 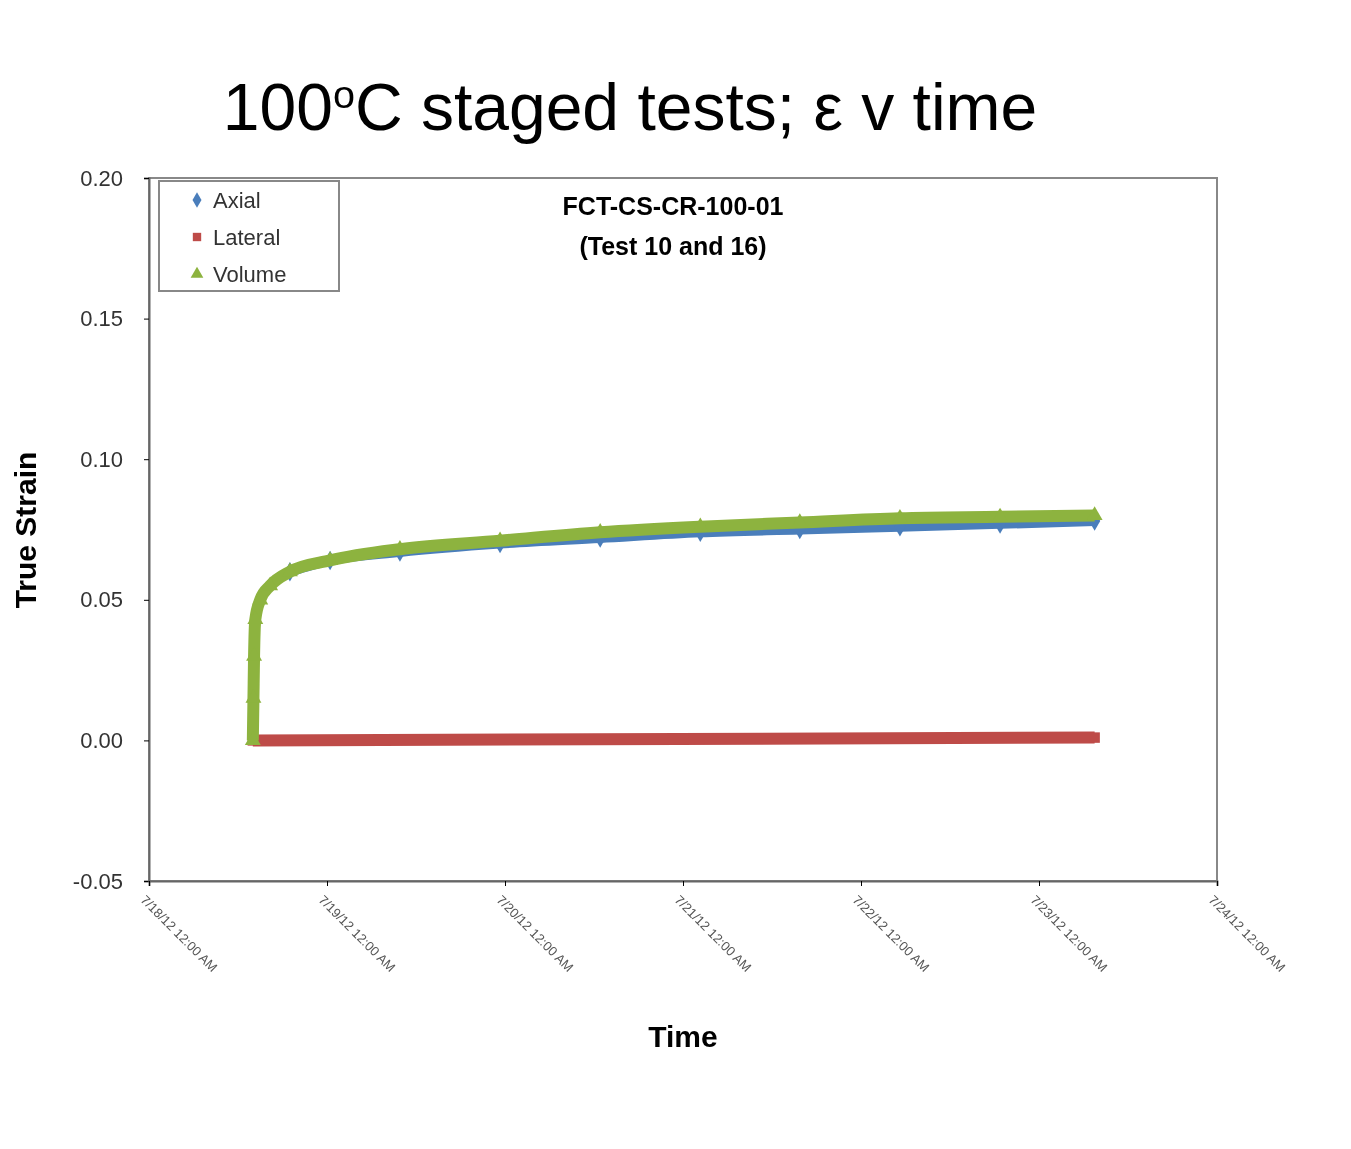 What do you see at coordinates (237, 200) in the screenshot?
I see `legend-label: Axial` at bounding box center [237, 200].